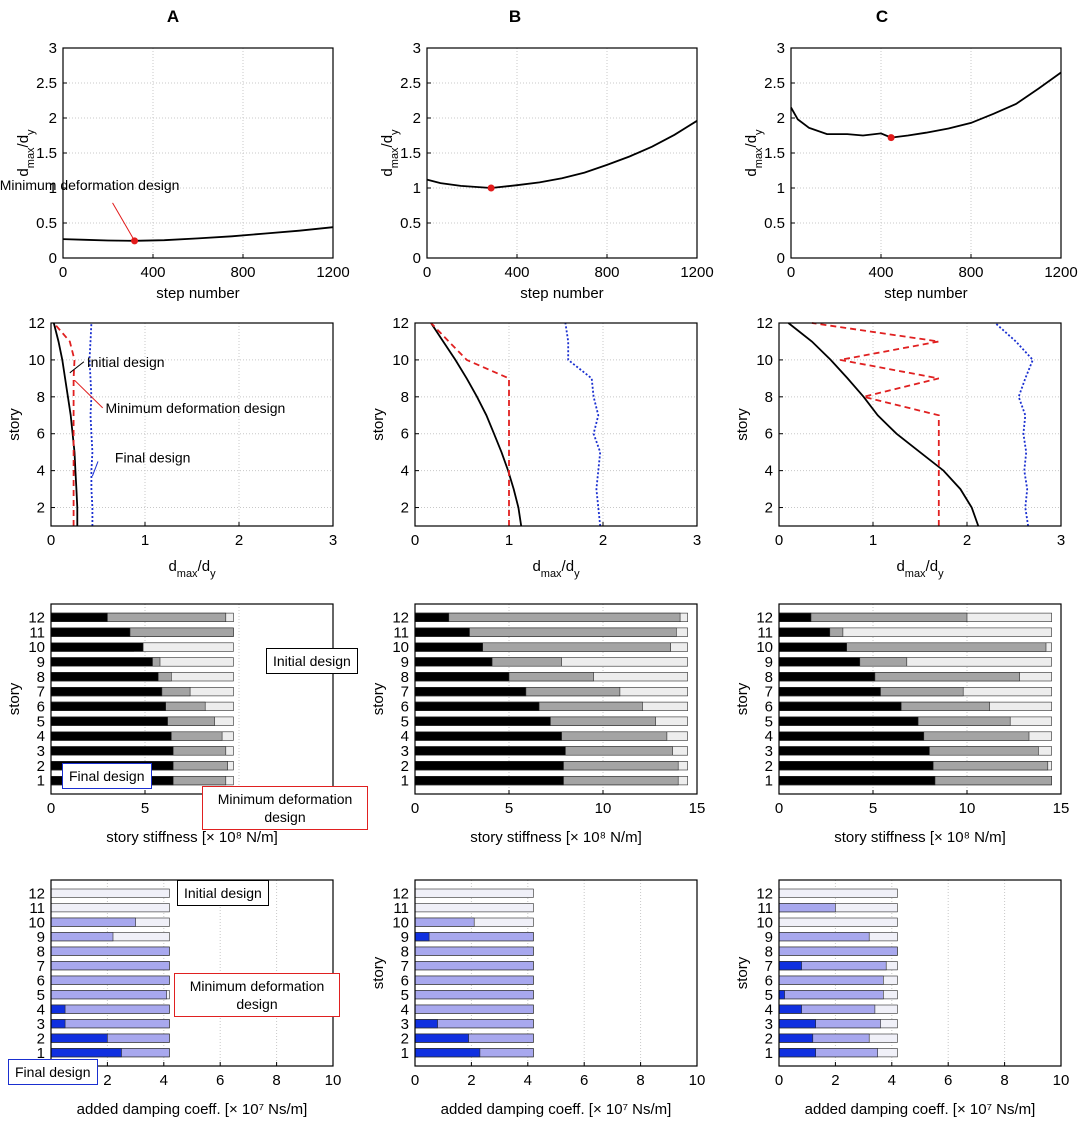 This screenshot has width=1084, height=1131. What do you see at coordinates (926, 105) in the screenshot?
I see `series-drift` at bounding box center [926, 105].